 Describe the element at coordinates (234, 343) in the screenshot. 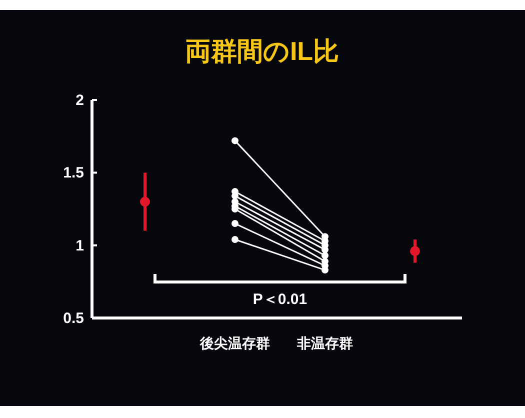

I see `x-tick-label: 後尖温存群` at that location.